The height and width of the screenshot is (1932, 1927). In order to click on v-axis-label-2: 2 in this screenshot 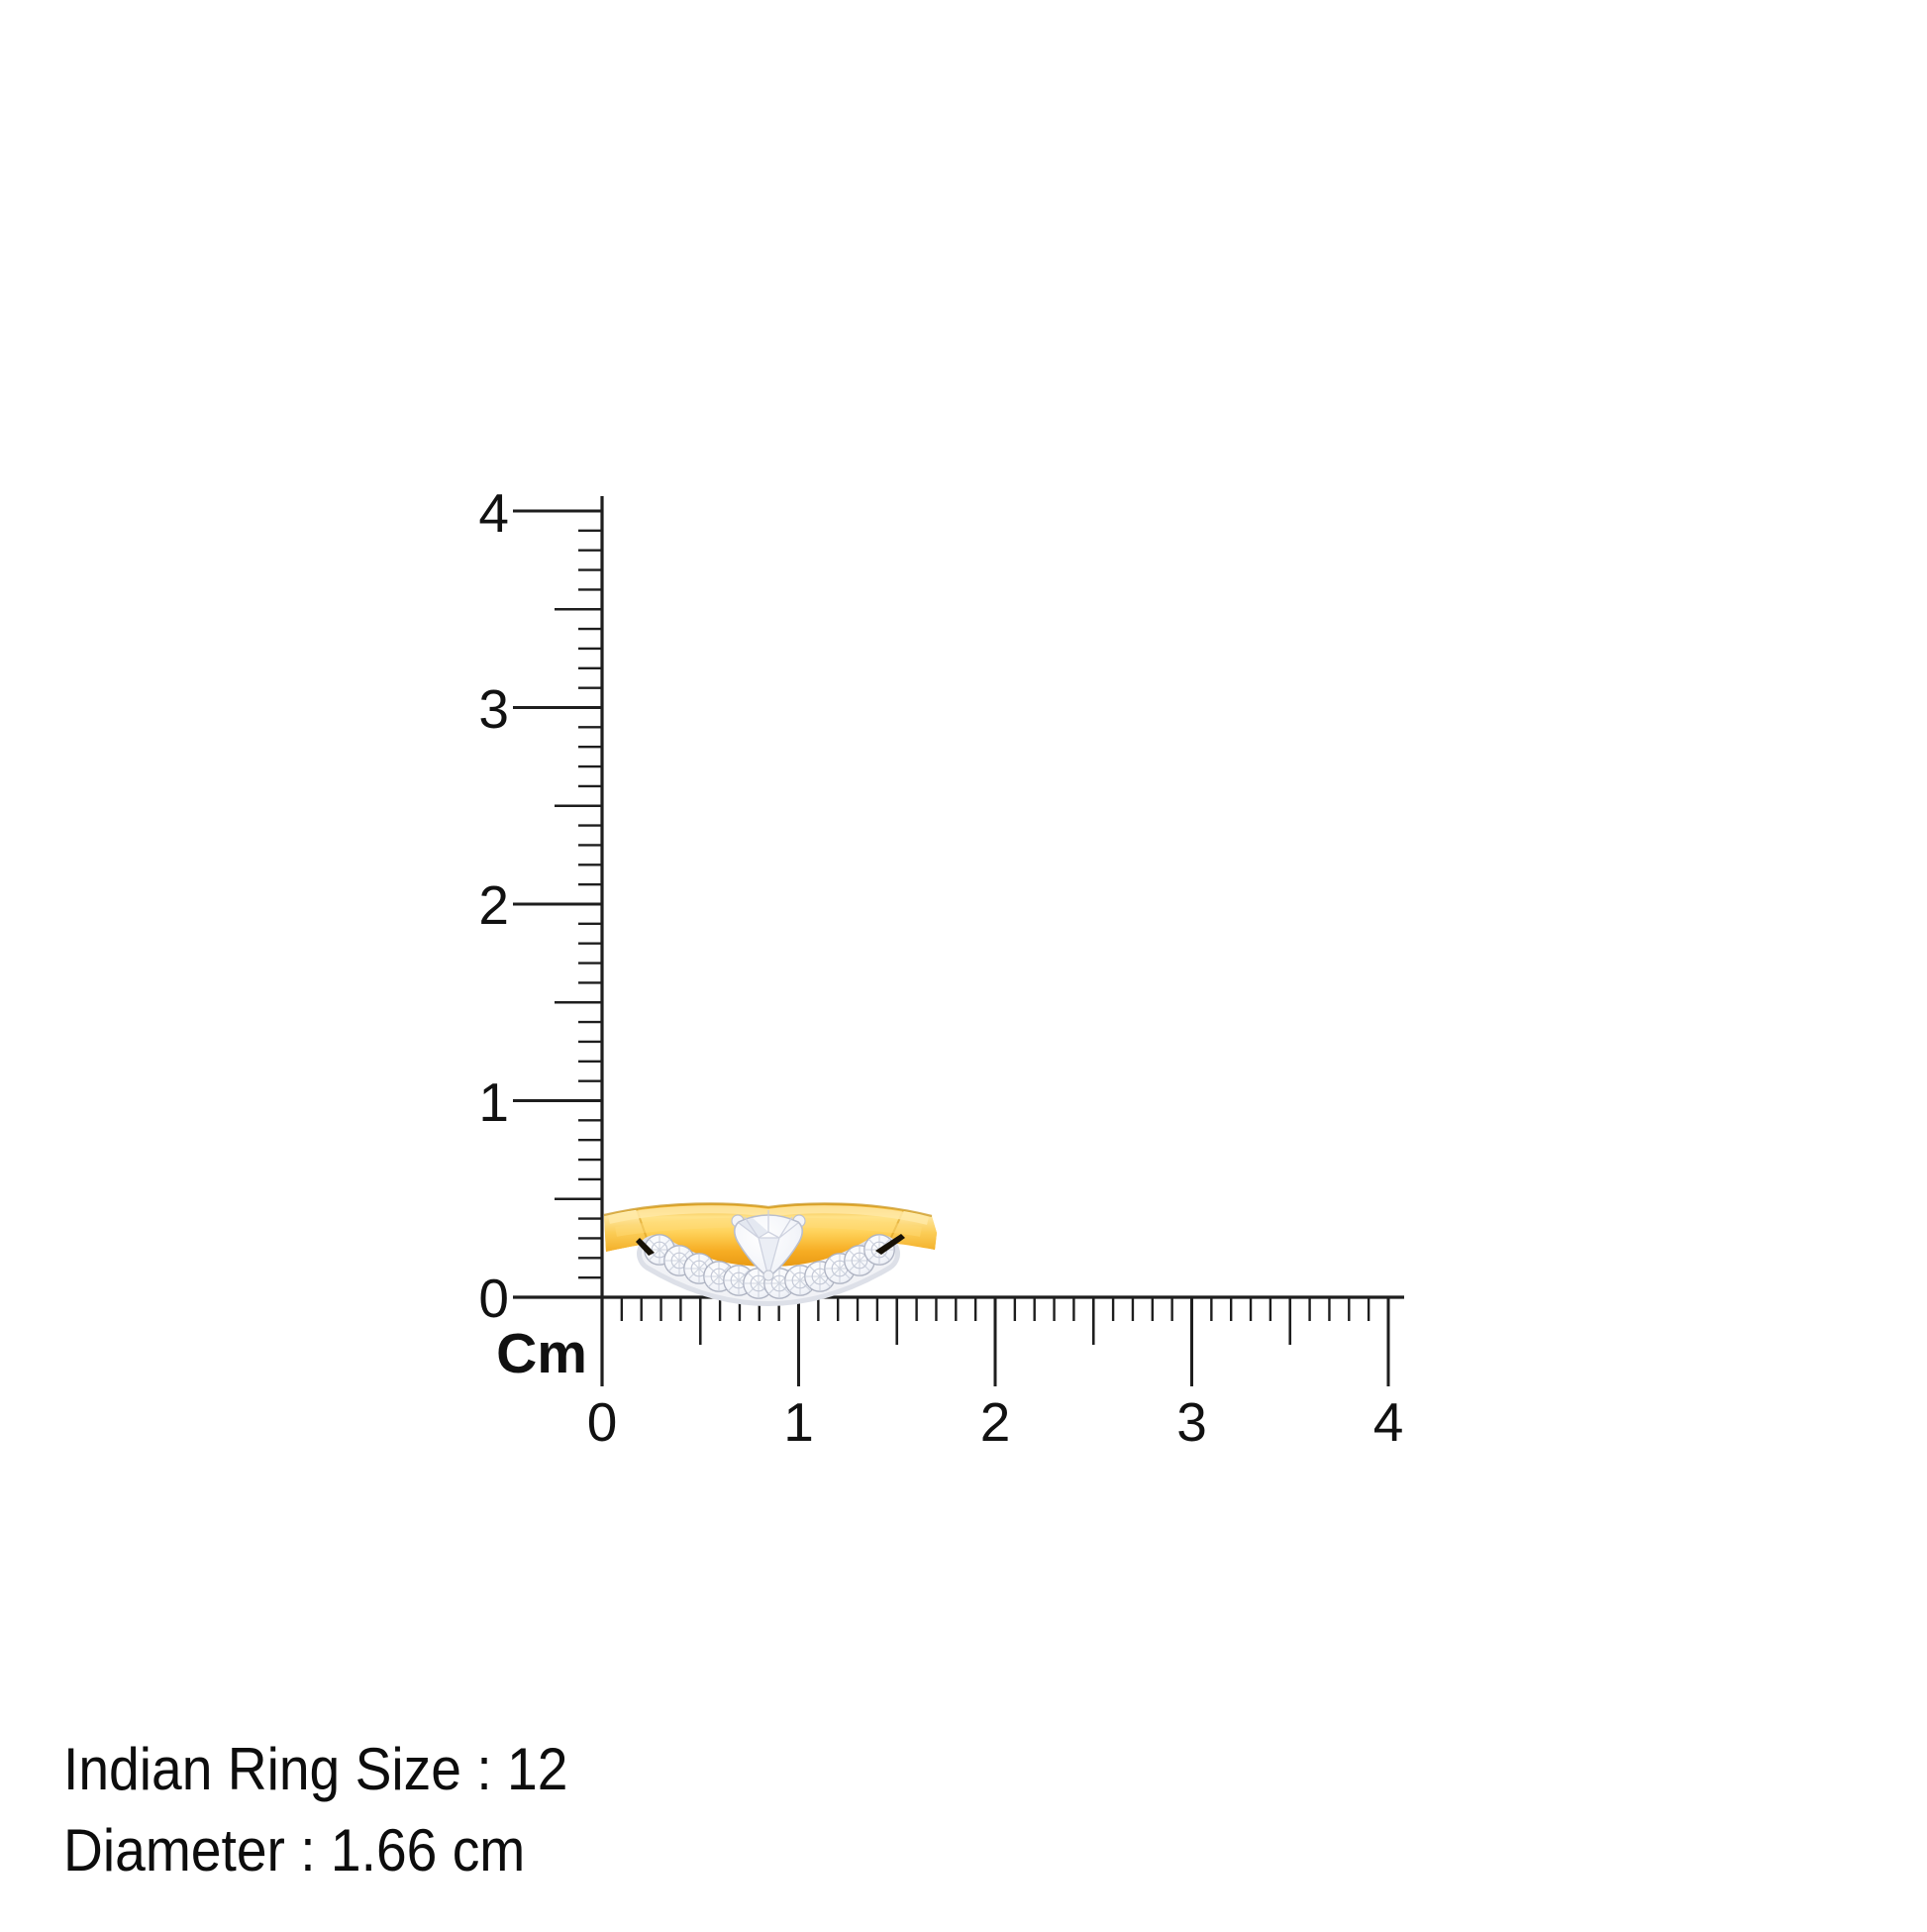, I will do `click(493, 905)`.